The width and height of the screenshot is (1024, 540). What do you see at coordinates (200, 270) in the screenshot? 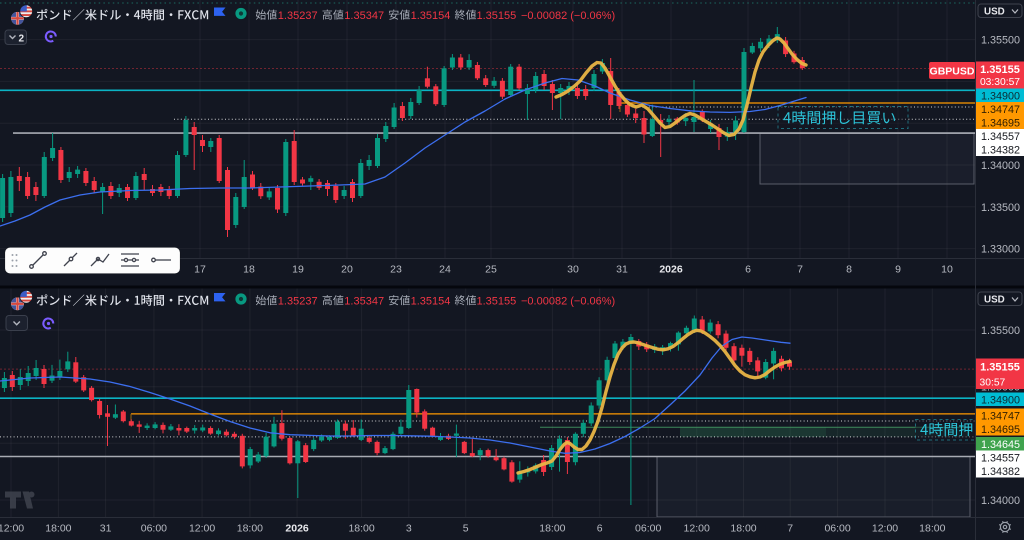
I see `svg-text: 17` at bounding box center [200, 270].